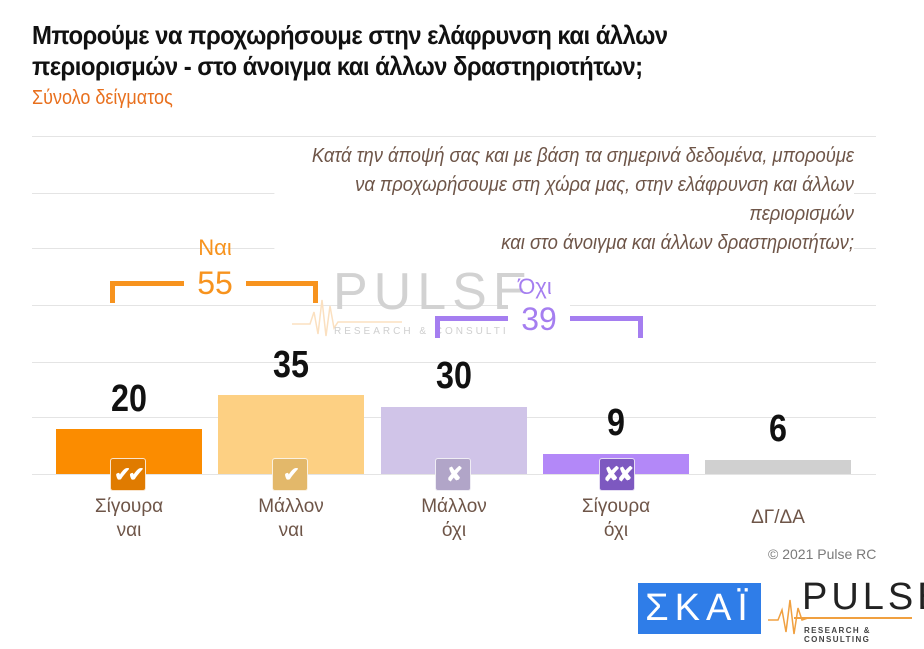  I want to click on bar-value: 35, so click(291, 365).